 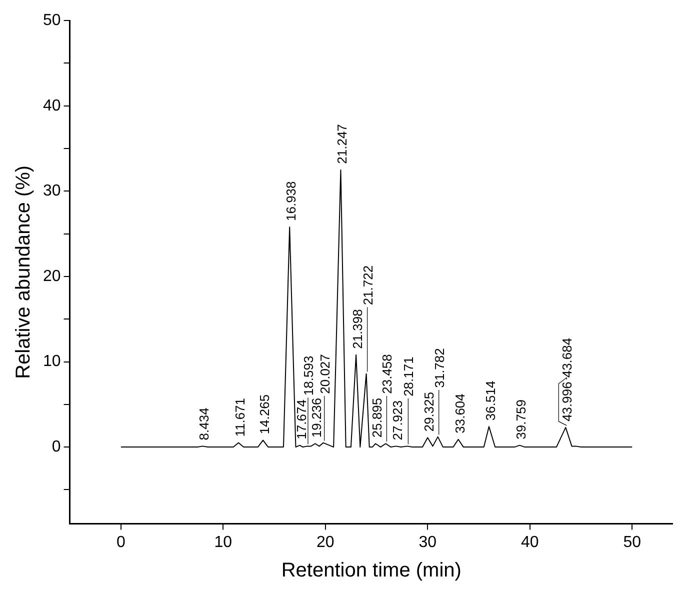 I want to click on x-tick-label: 40, so click(x=529, y=542).